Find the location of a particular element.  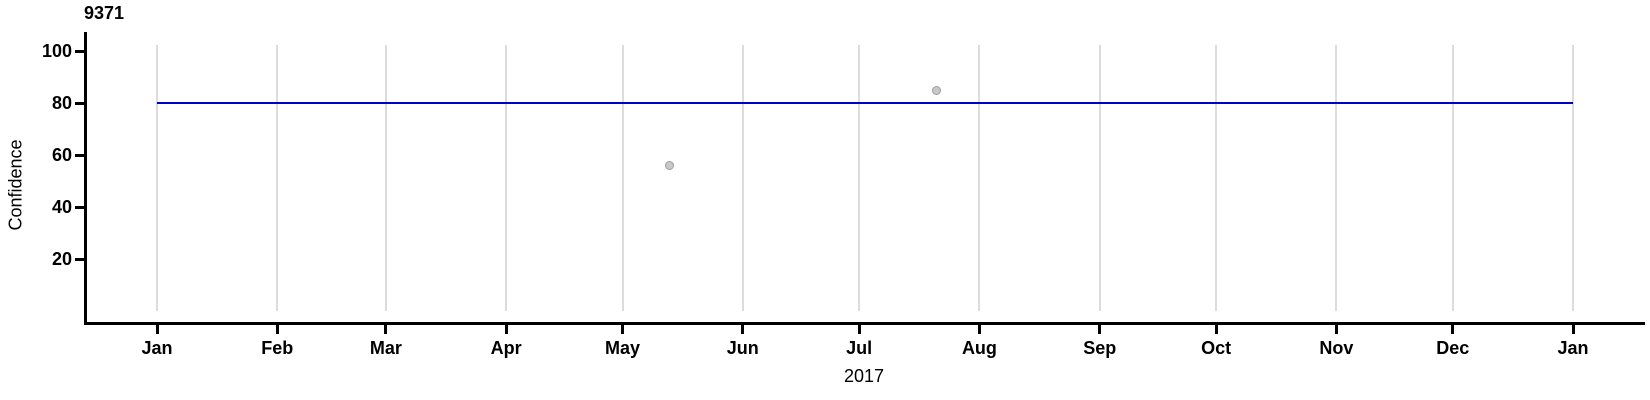

y-tick-label-60: 60 is located at coordinates (61, 155).